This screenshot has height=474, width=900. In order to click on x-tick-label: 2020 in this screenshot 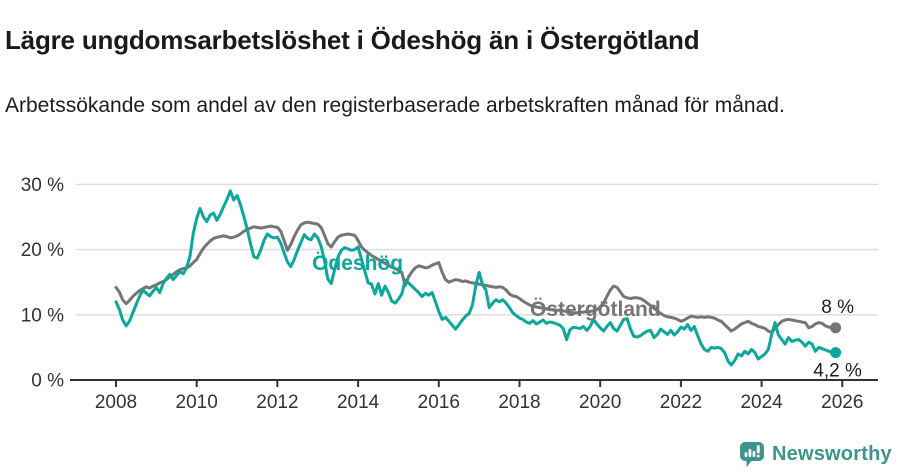, I will do `click(600, 402)`.